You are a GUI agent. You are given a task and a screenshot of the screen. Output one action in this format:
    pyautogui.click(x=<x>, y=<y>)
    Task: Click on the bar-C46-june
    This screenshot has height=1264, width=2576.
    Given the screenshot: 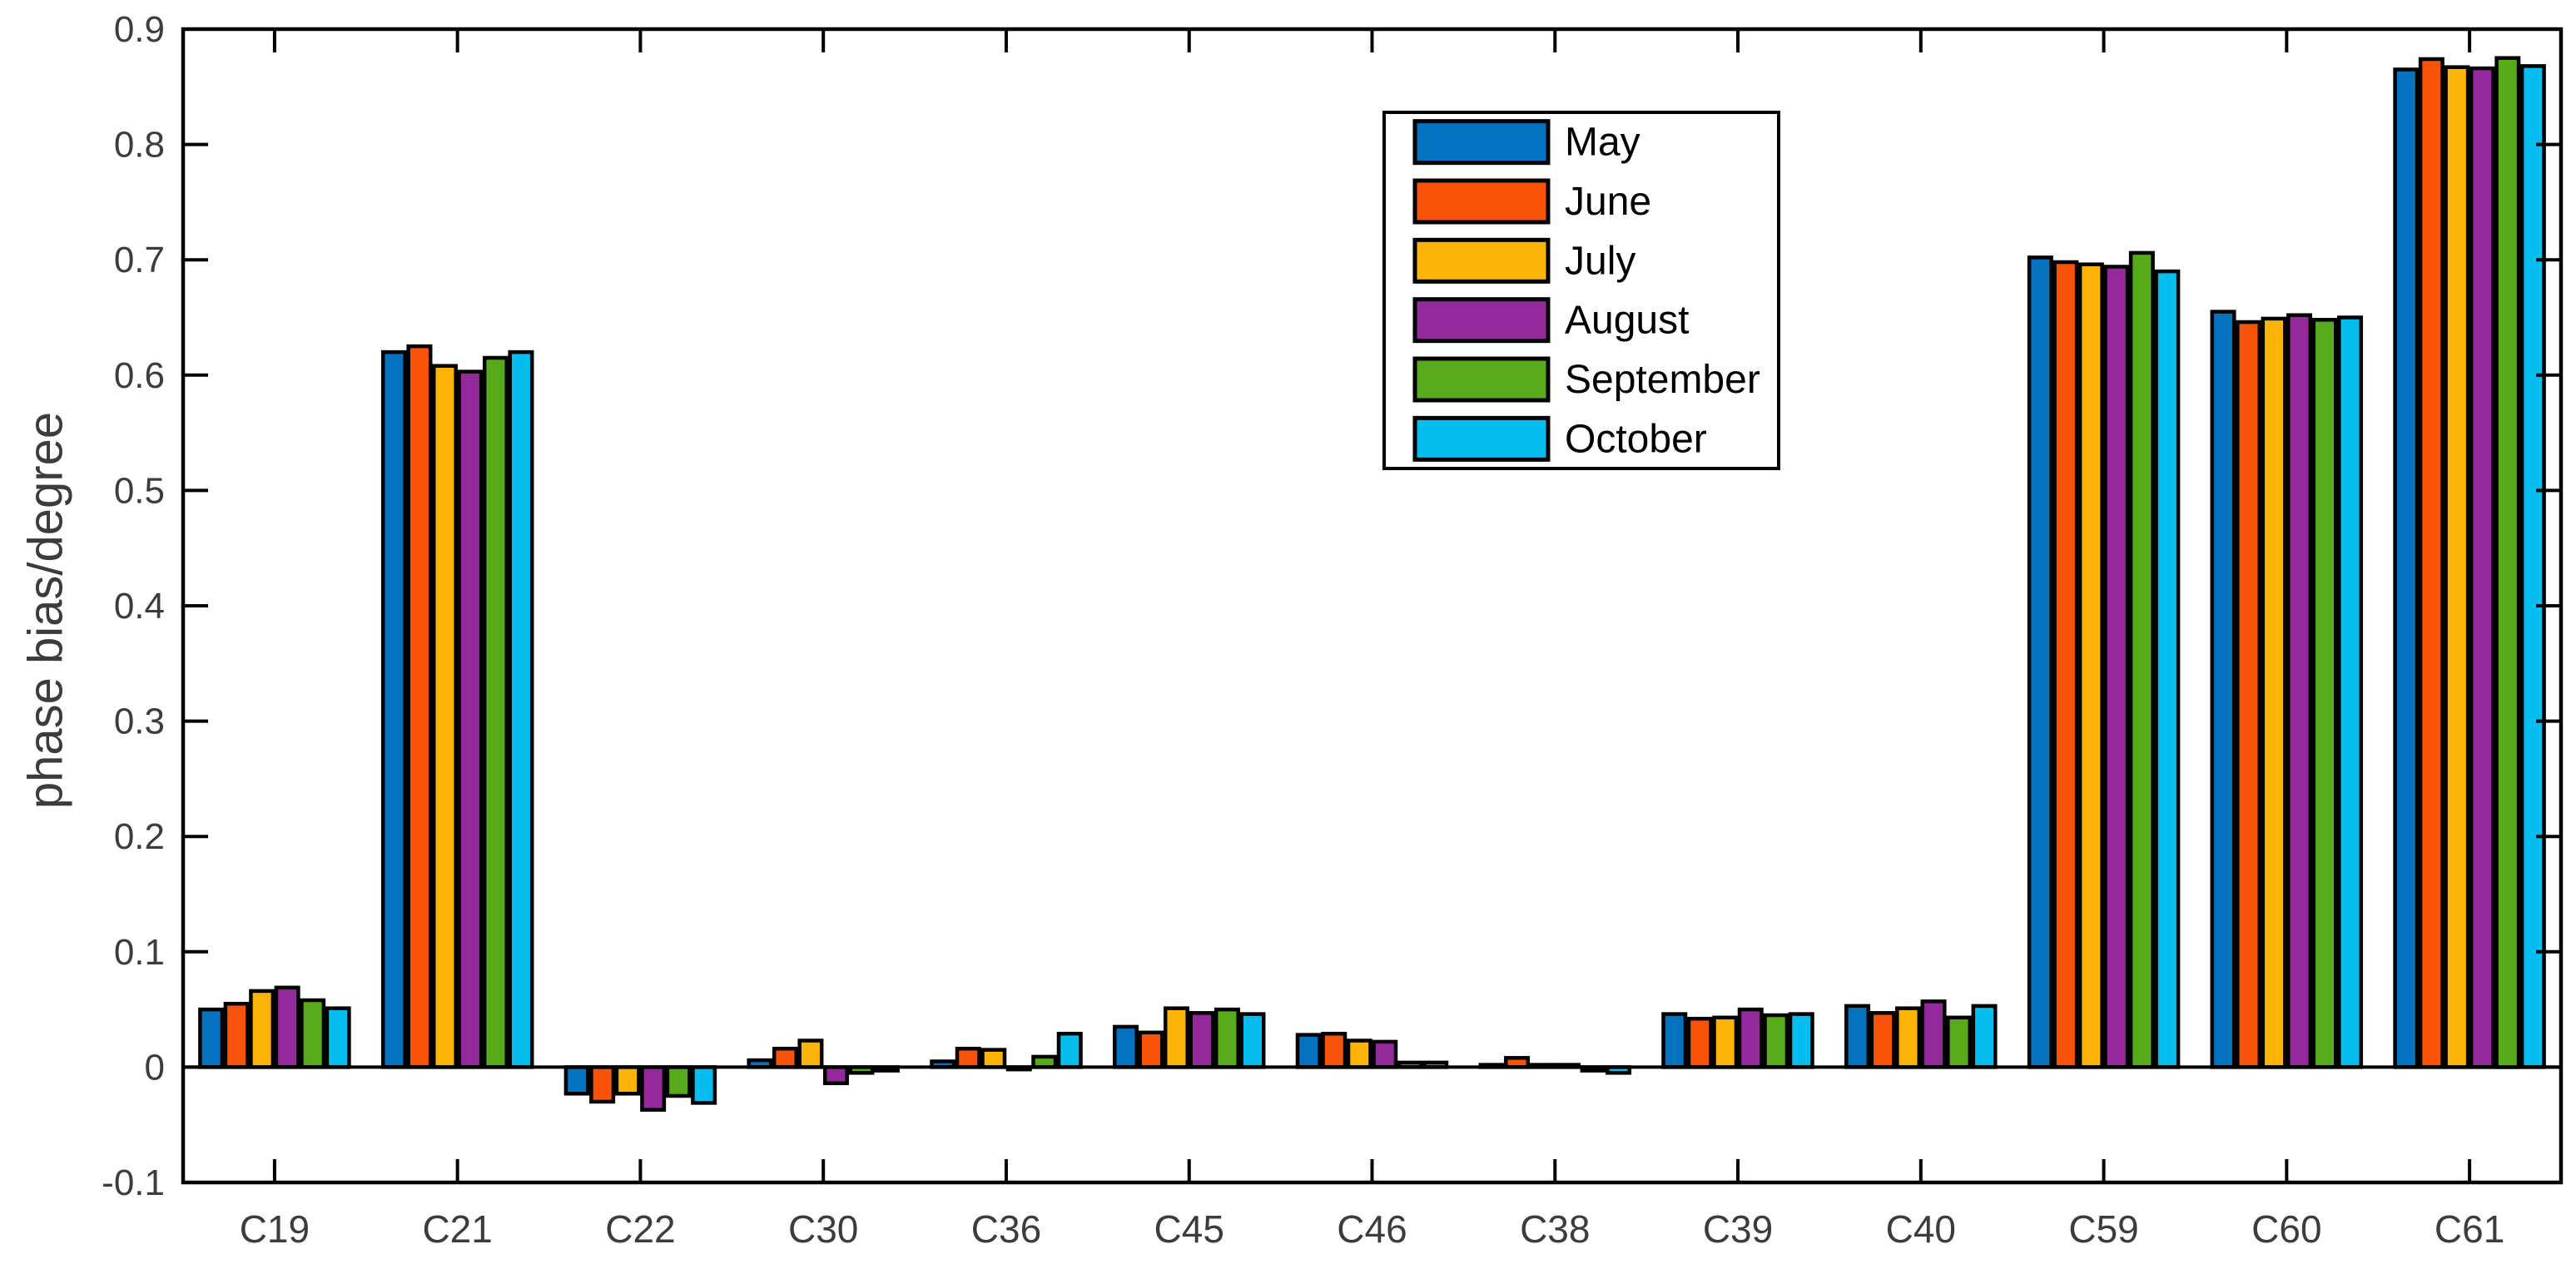 What is the action you would take?
    pyautogui.click(x=1334, y=1050)
    